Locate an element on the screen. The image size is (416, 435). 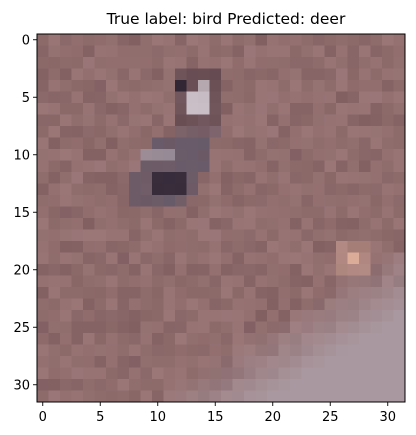
x-tick-label: 15 is located at coordinates (215, 417).